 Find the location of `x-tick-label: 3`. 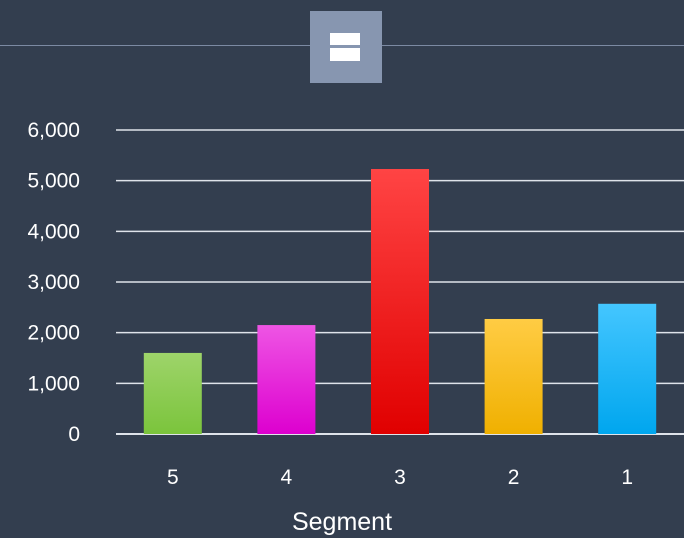

x-tick-label: 3 is located at coordinates (400, 477).